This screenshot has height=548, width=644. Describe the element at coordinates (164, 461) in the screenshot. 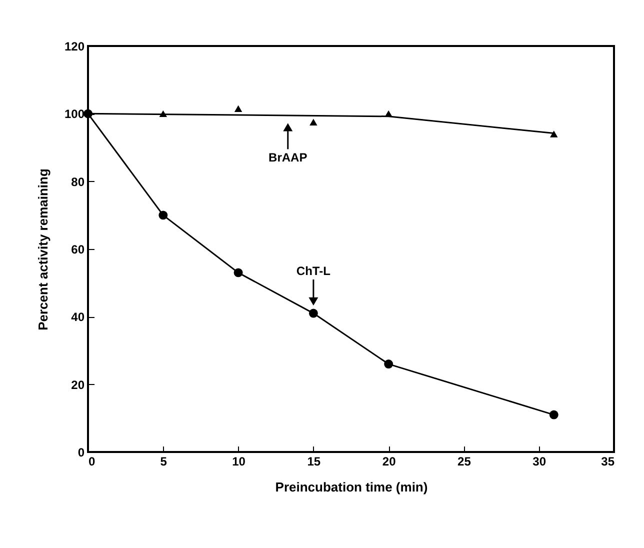

I see `x-tick-label: 5` at that location.